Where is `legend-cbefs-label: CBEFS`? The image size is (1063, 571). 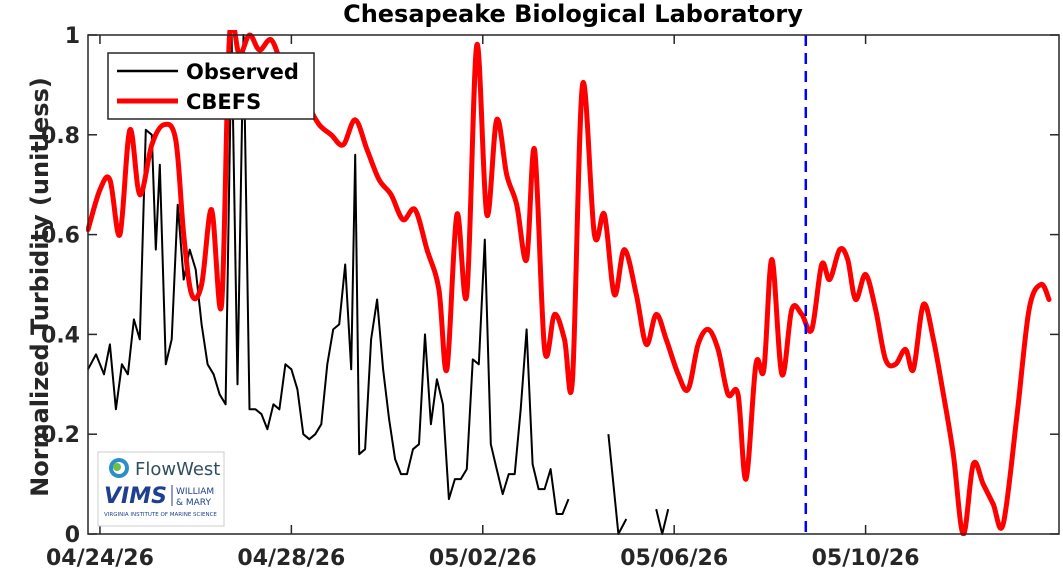
legend-cbefs-label: CBEFS is located at coordinates (223, 102).